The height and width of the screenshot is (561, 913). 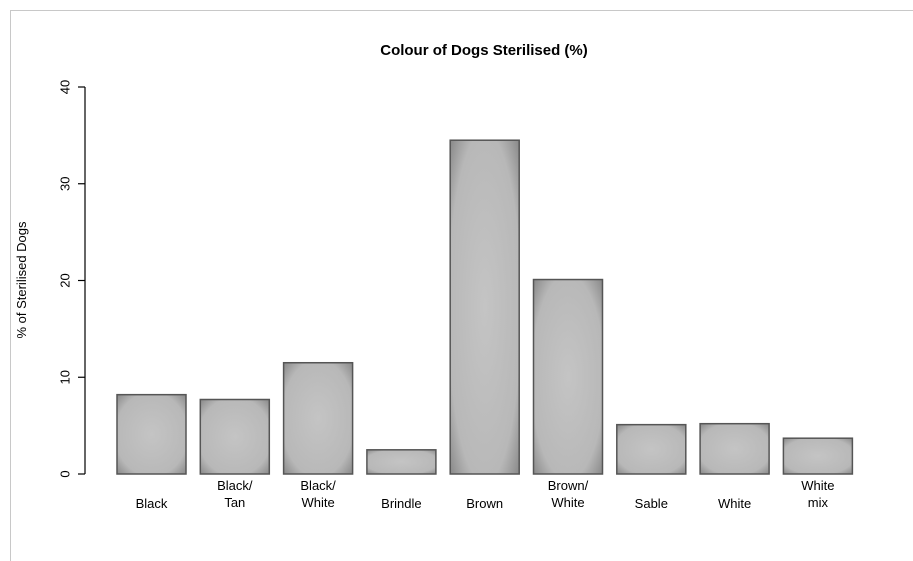 What do you see at coordinates (818, 502) in the screenshot?
I see `x-tick-label: mix` at bounding box center [818, 502].